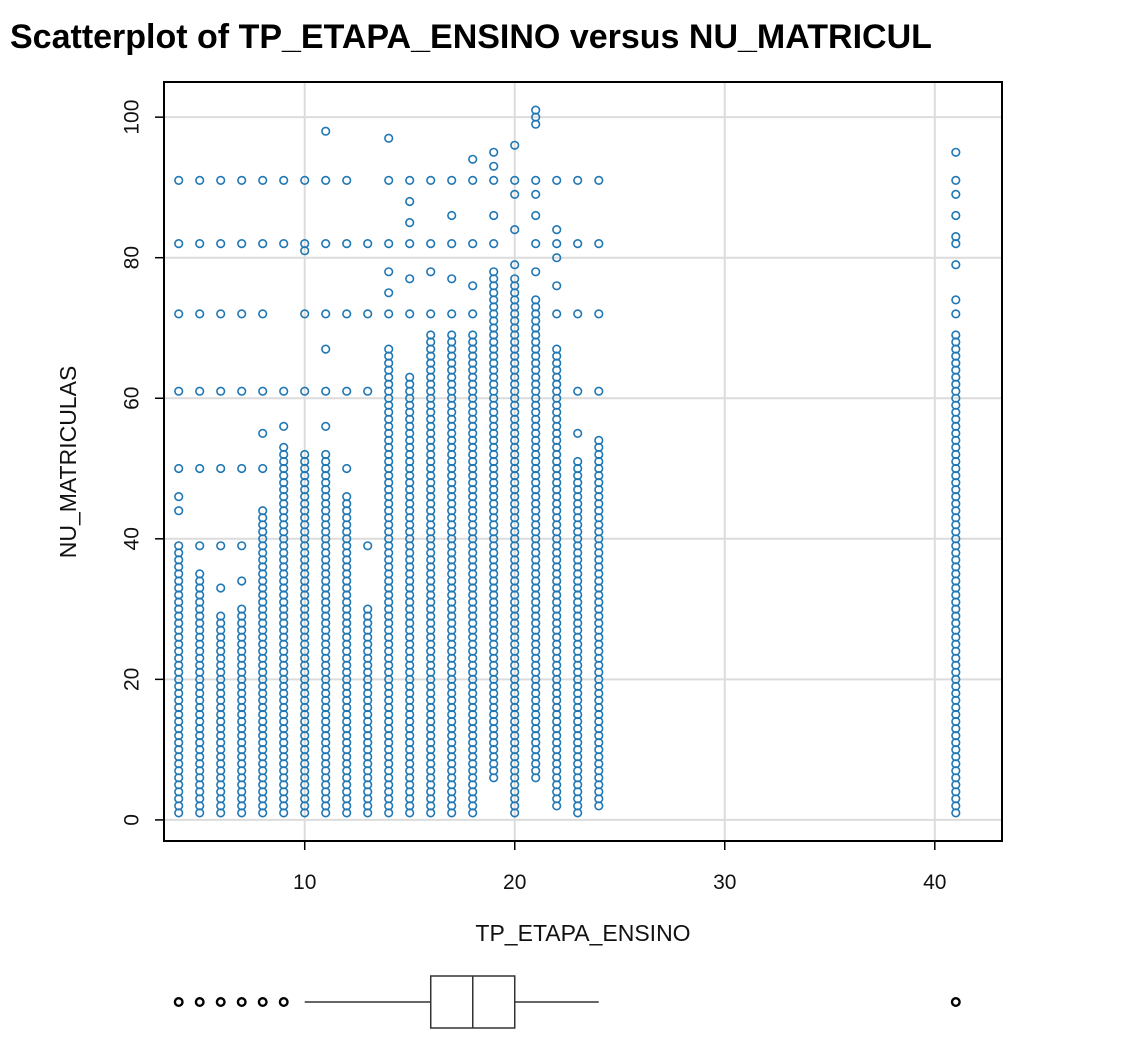 Image resolution: width=1122 pixels, height=1046 pixels. What do you see at coordinates (132, 117) in the screenshot?
I see `y-tick-label: 100` at bounding box center [132, 117].